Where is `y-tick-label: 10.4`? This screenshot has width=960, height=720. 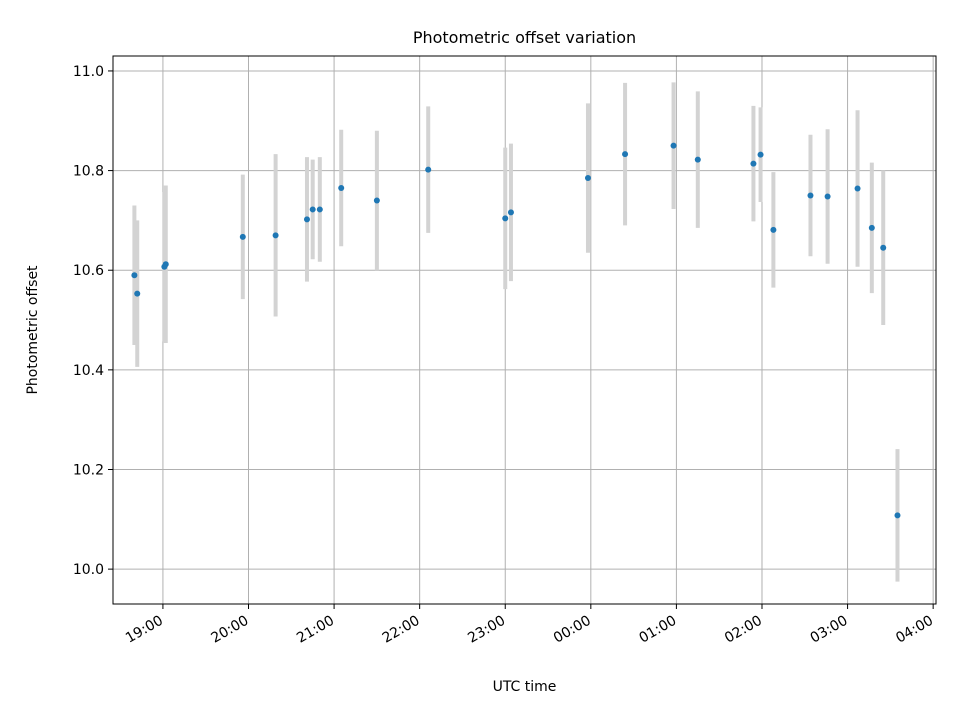
y-tick-label: 10.4 is located at coordinates (88, 371).